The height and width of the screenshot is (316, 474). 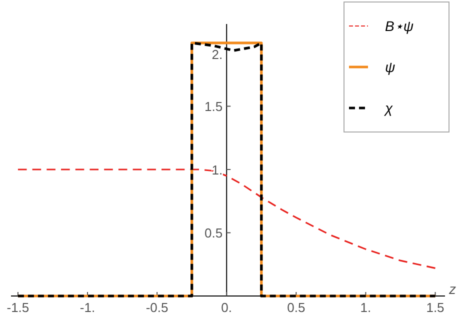 What do you see at coordinates (390, 67) in the screenshot?
I see `legend-label: ψ` at bounding box center [390, 67].